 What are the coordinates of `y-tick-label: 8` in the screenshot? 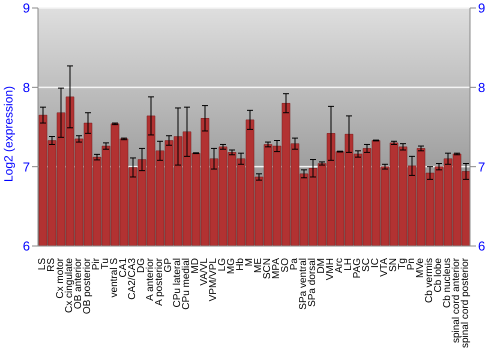 It's located at (26, 87).